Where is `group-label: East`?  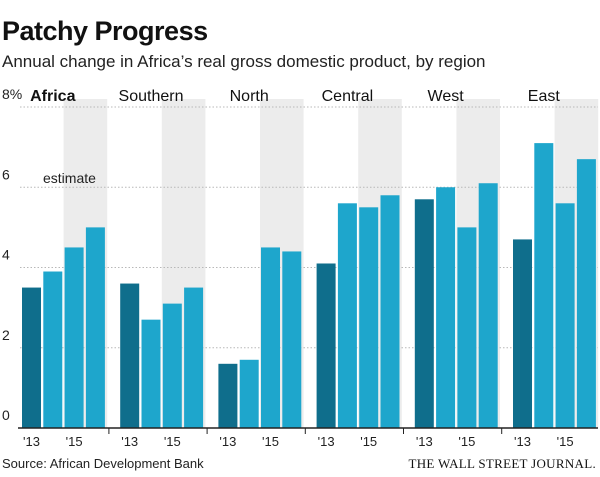 group-label: East is located at coordinates (544, 96).